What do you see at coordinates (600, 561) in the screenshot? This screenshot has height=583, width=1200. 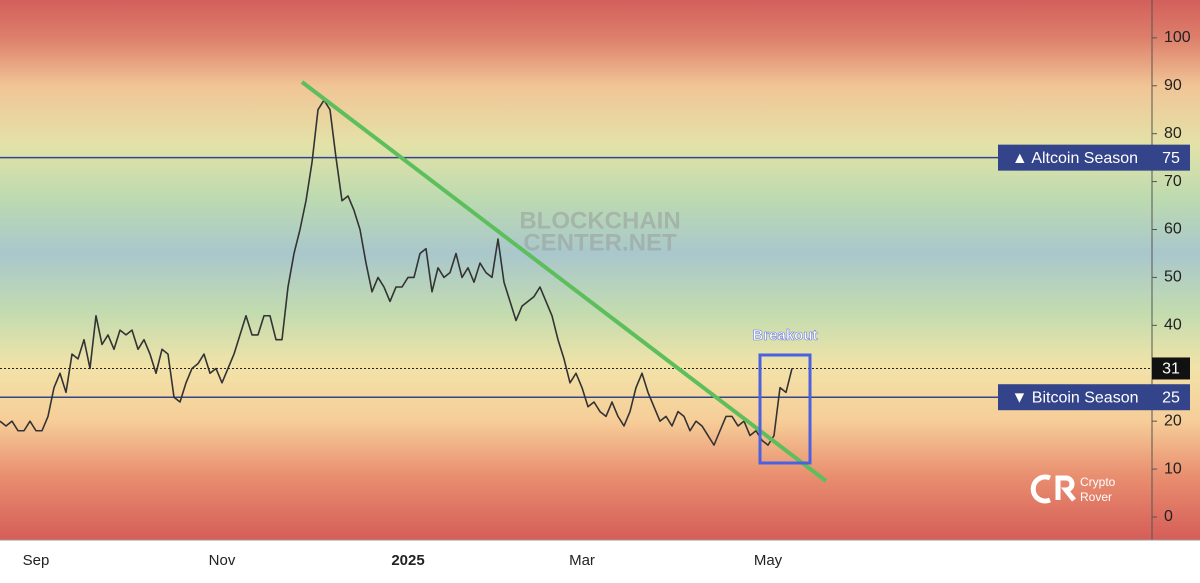 I see `x-axis-area` at bounding box center [600, 561].